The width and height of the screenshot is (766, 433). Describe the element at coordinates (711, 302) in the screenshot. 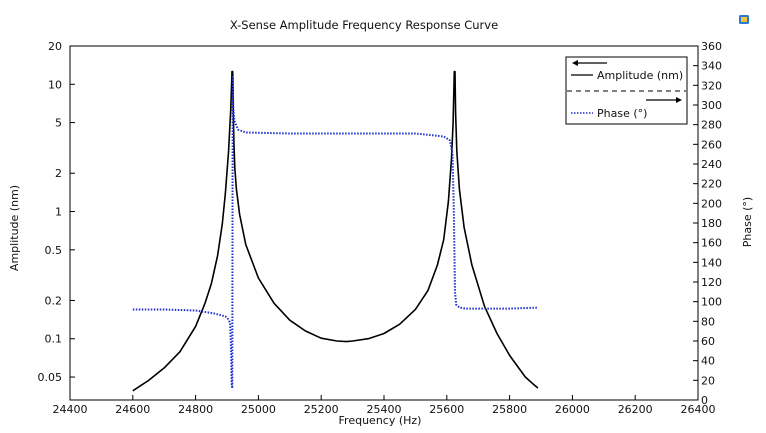

I see `right-tick-label: 100` at that location.